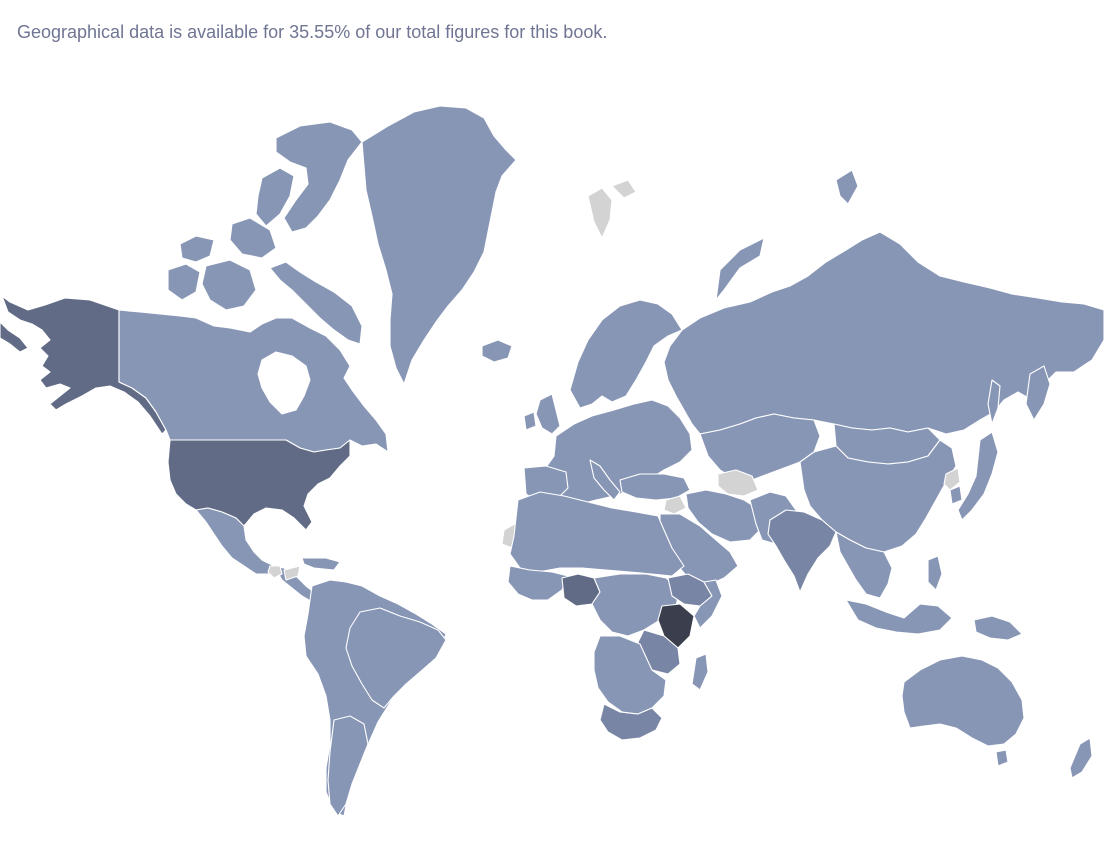  Describe the element at coordinates (724, 516) in the screenshot. I see `country-iran-region` at that location.